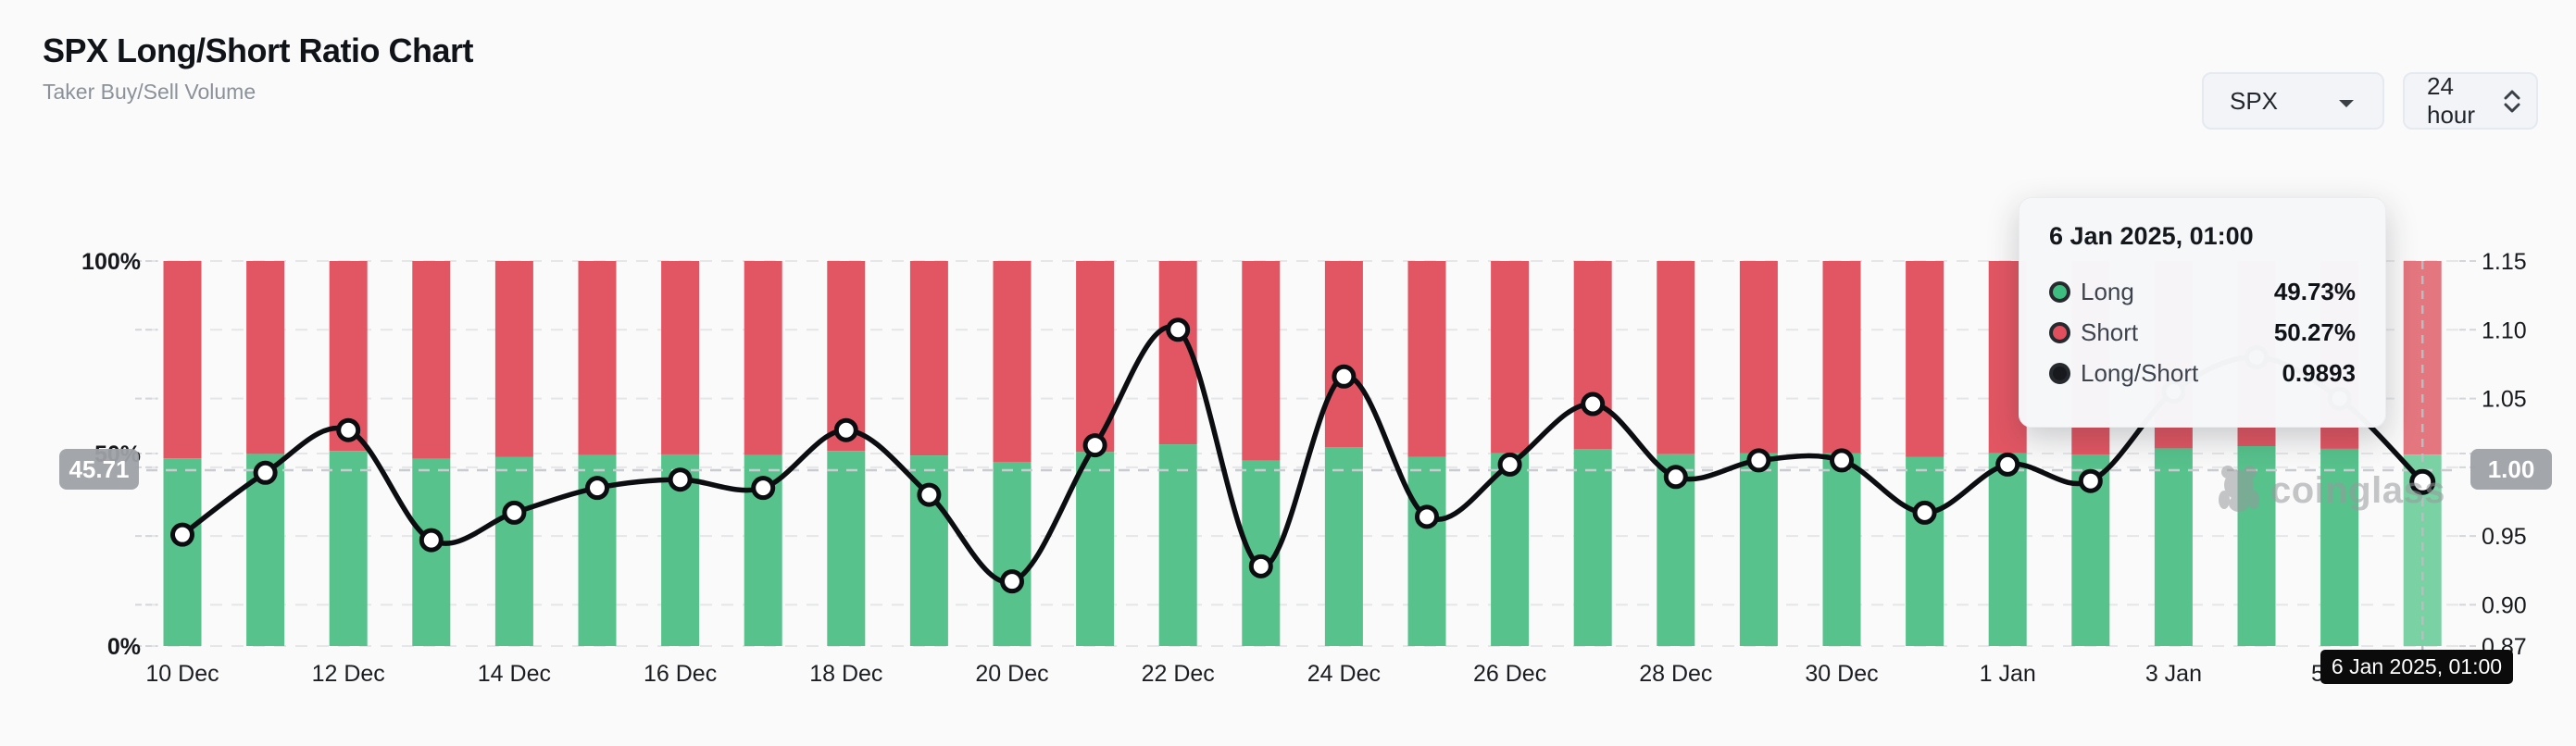 This screenshot has height=746, width=2576. I want to click on x-axis-label: 30 Dec, so click(1841, 674).